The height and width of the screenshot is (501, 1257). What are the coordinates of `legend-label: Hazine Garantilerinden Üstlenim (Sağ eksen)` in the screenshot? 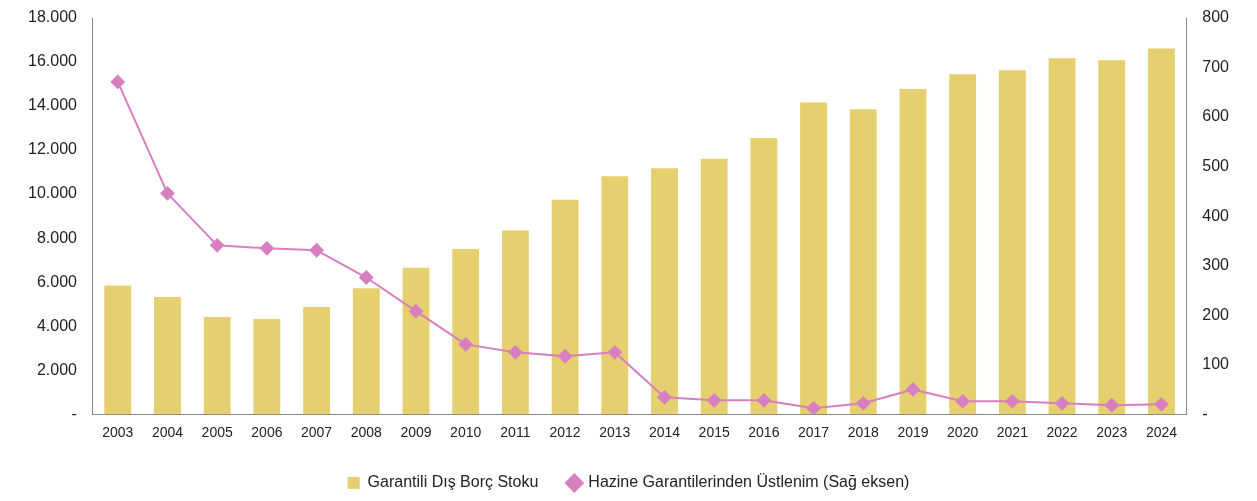 It's located at (749, 482).